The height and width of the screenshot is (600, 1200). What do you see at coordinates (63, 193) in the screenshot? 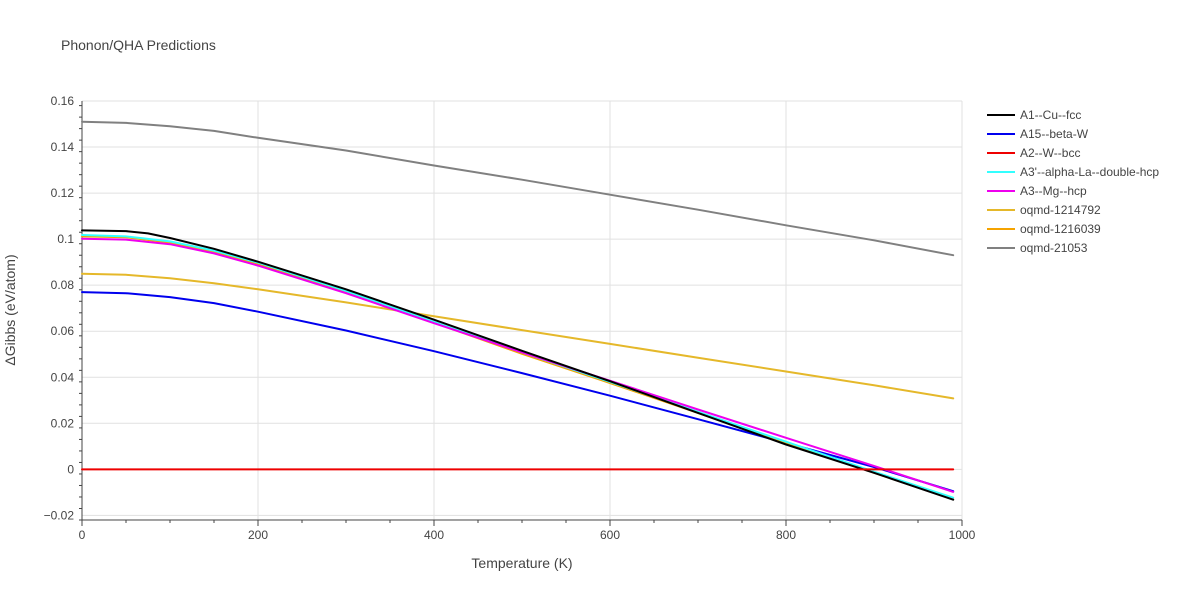
I see `y-tick-label: 0.12` at bounding box center [63, 193].